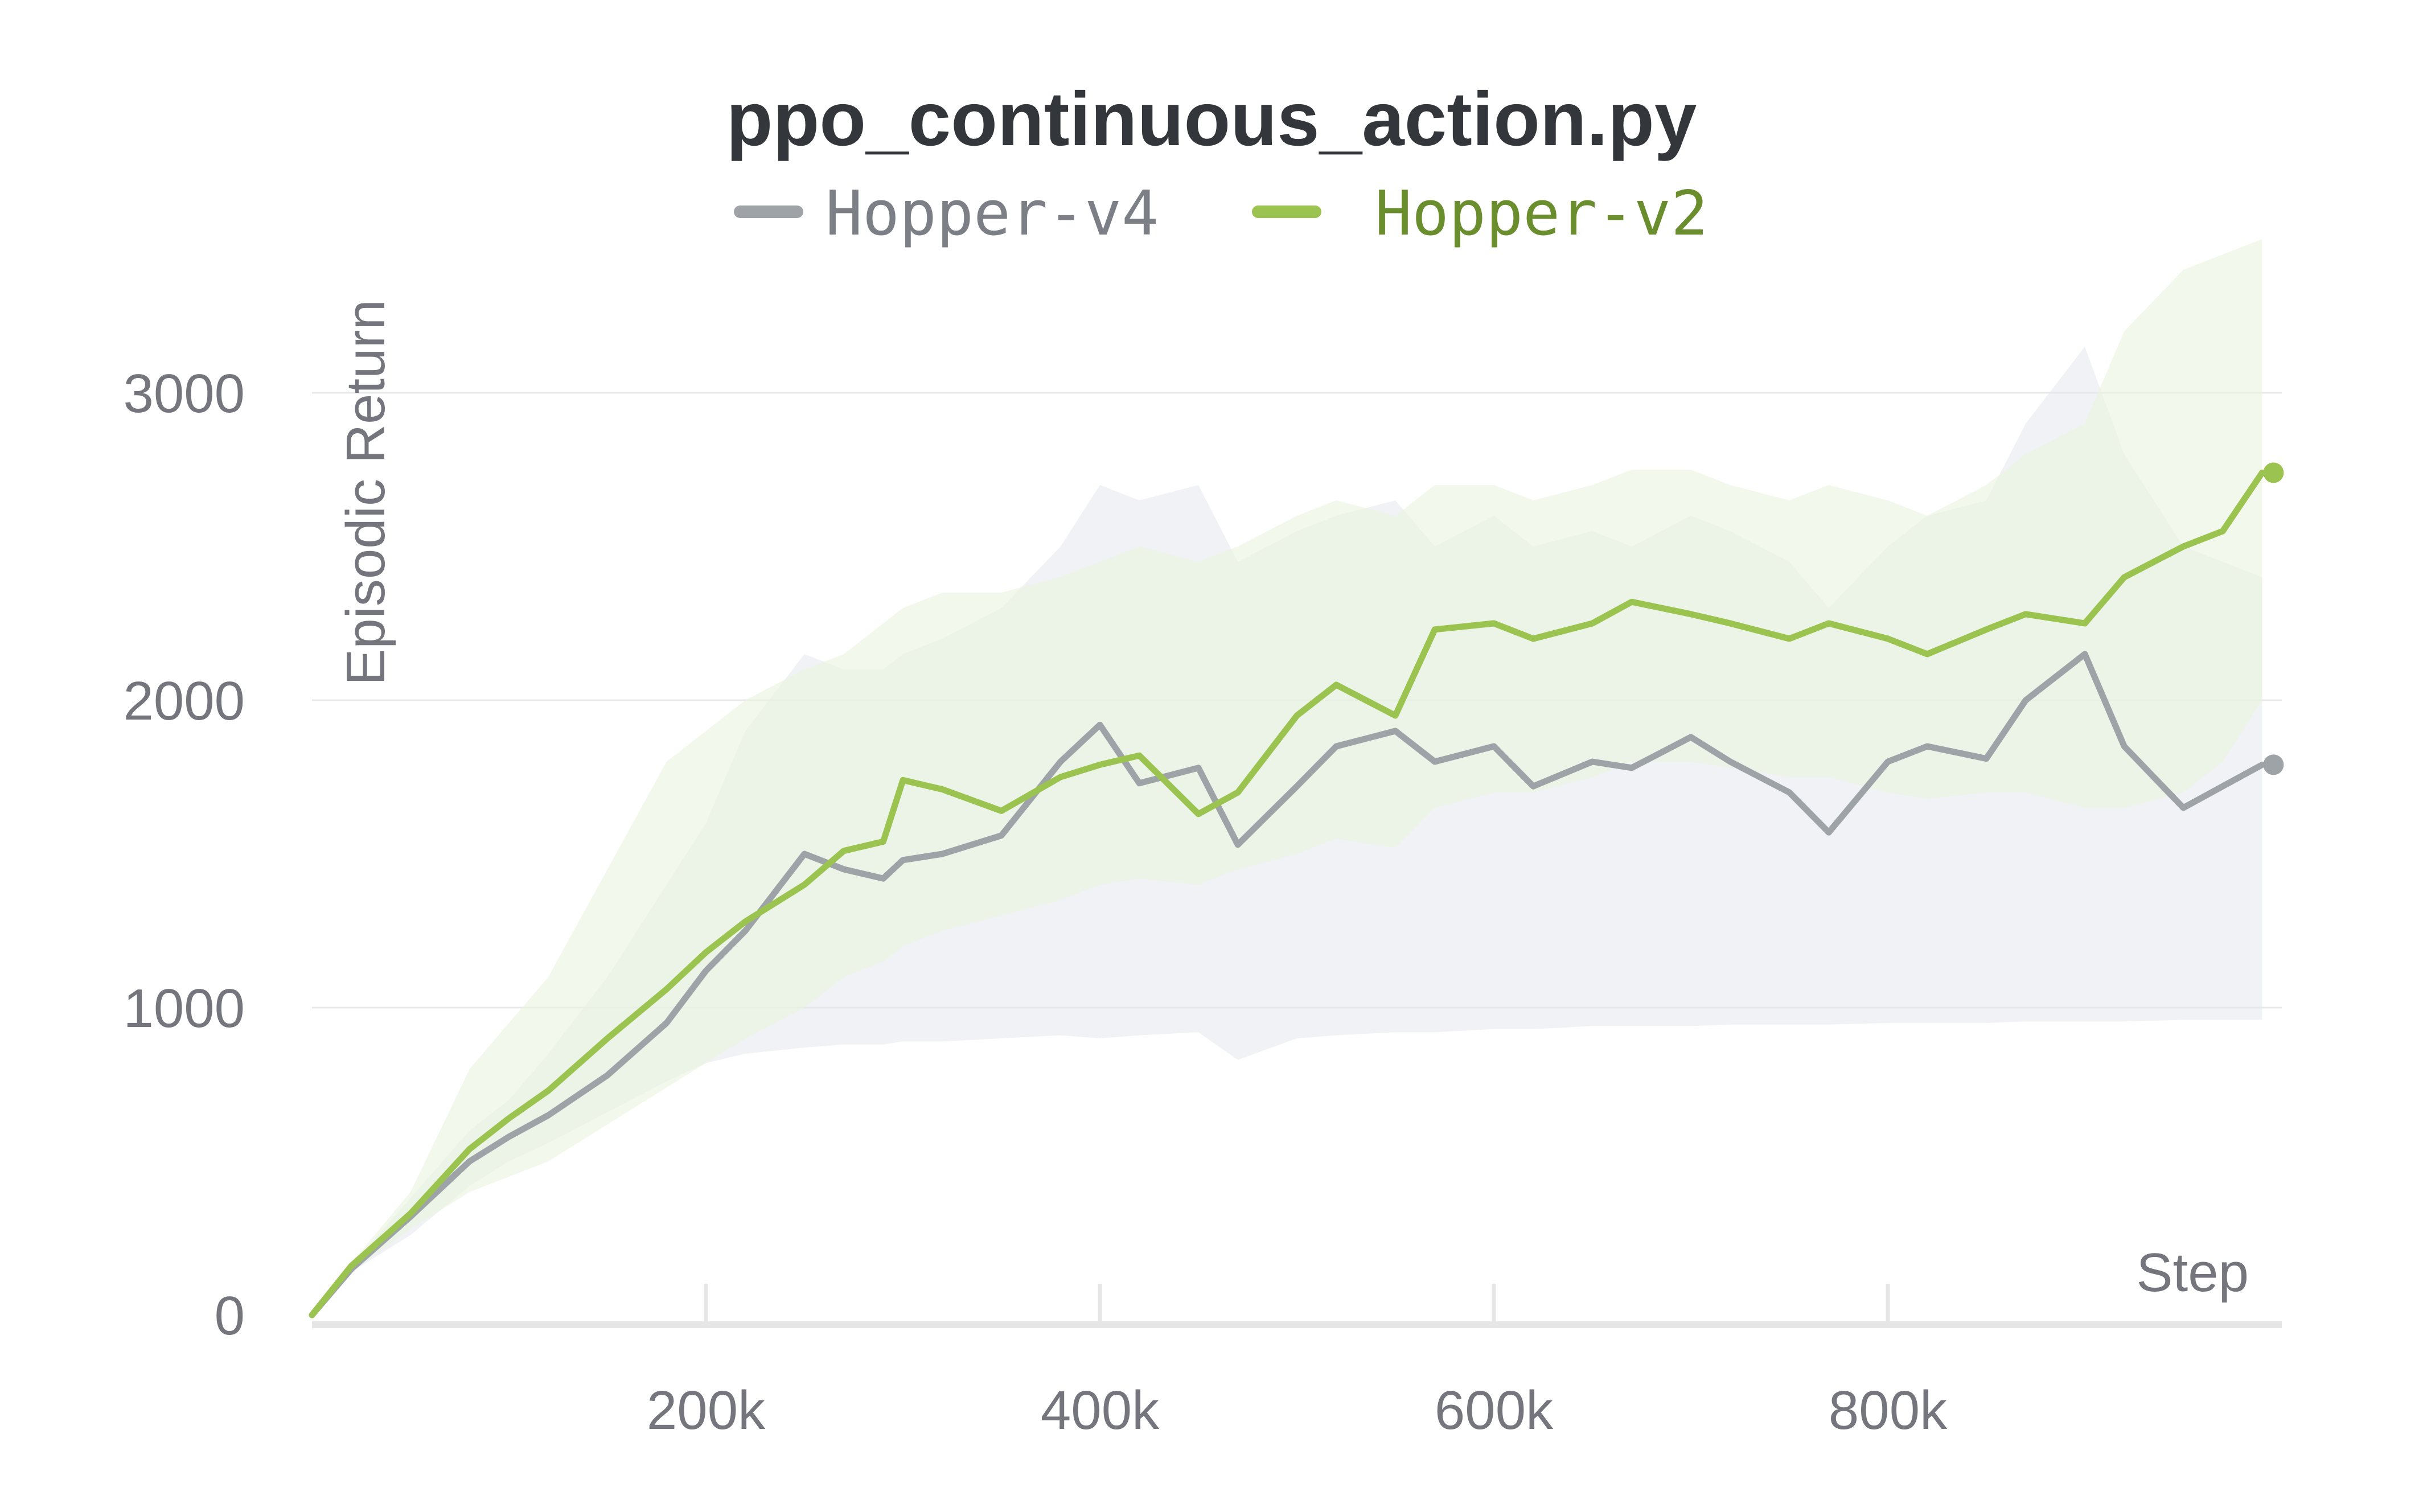  I want to click on legend-item-hopper-v2: Hopper-v2, so click(1480, 213).